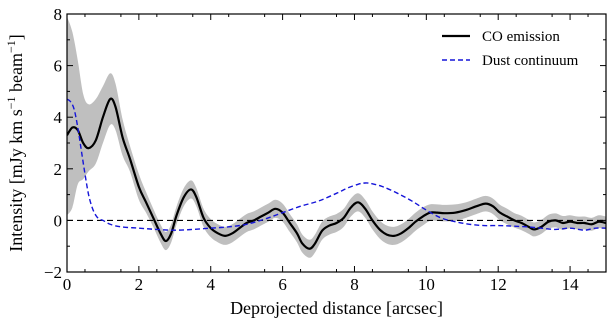 The width and height of the screenshot is (614, 320). What do you see at coordinates (510, 49) in the screenshot?
I see `legend: CO emission Dust continuum` at bounding box center [510, 49].